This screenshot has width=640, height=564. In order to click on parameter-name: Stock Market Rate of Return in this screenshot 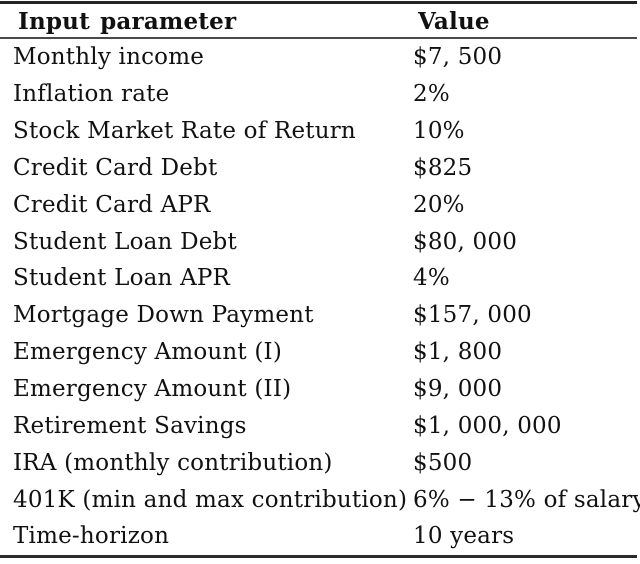, I will do `click(184, 131)`.